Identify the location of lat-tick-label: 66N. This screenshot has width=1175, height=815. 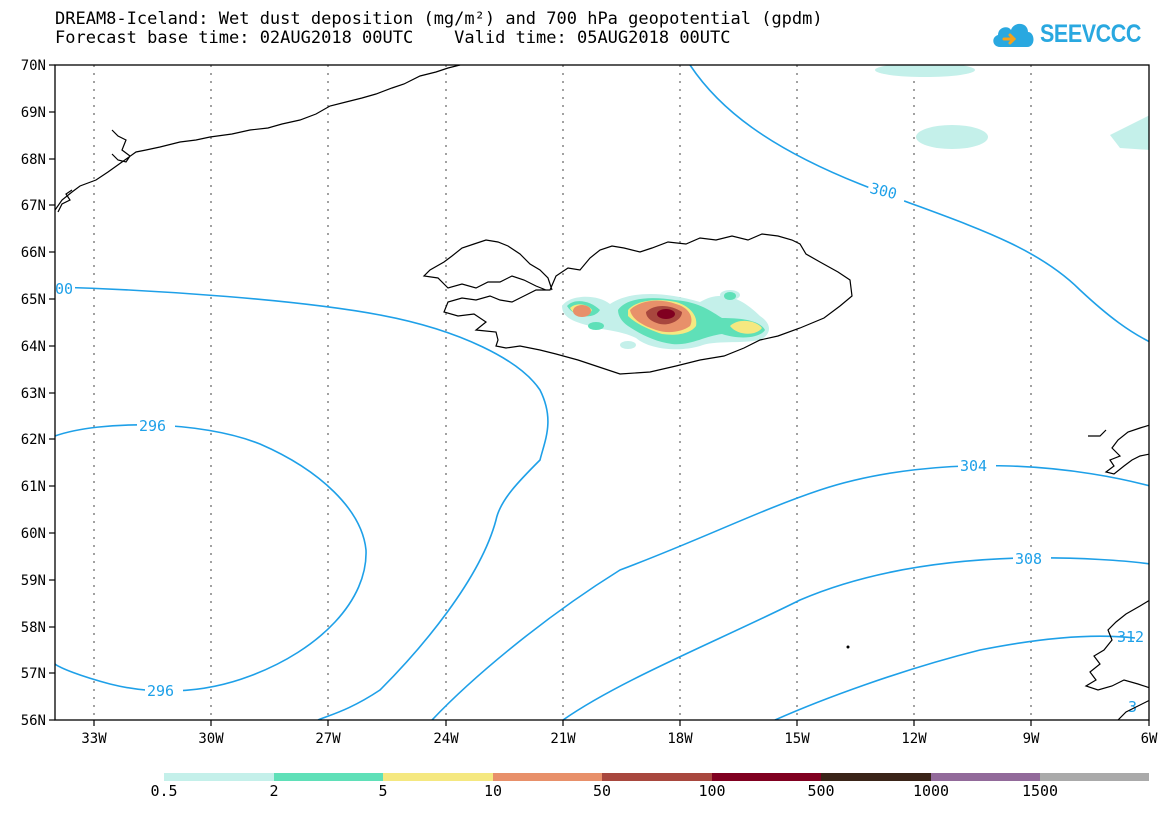
(33, 253).